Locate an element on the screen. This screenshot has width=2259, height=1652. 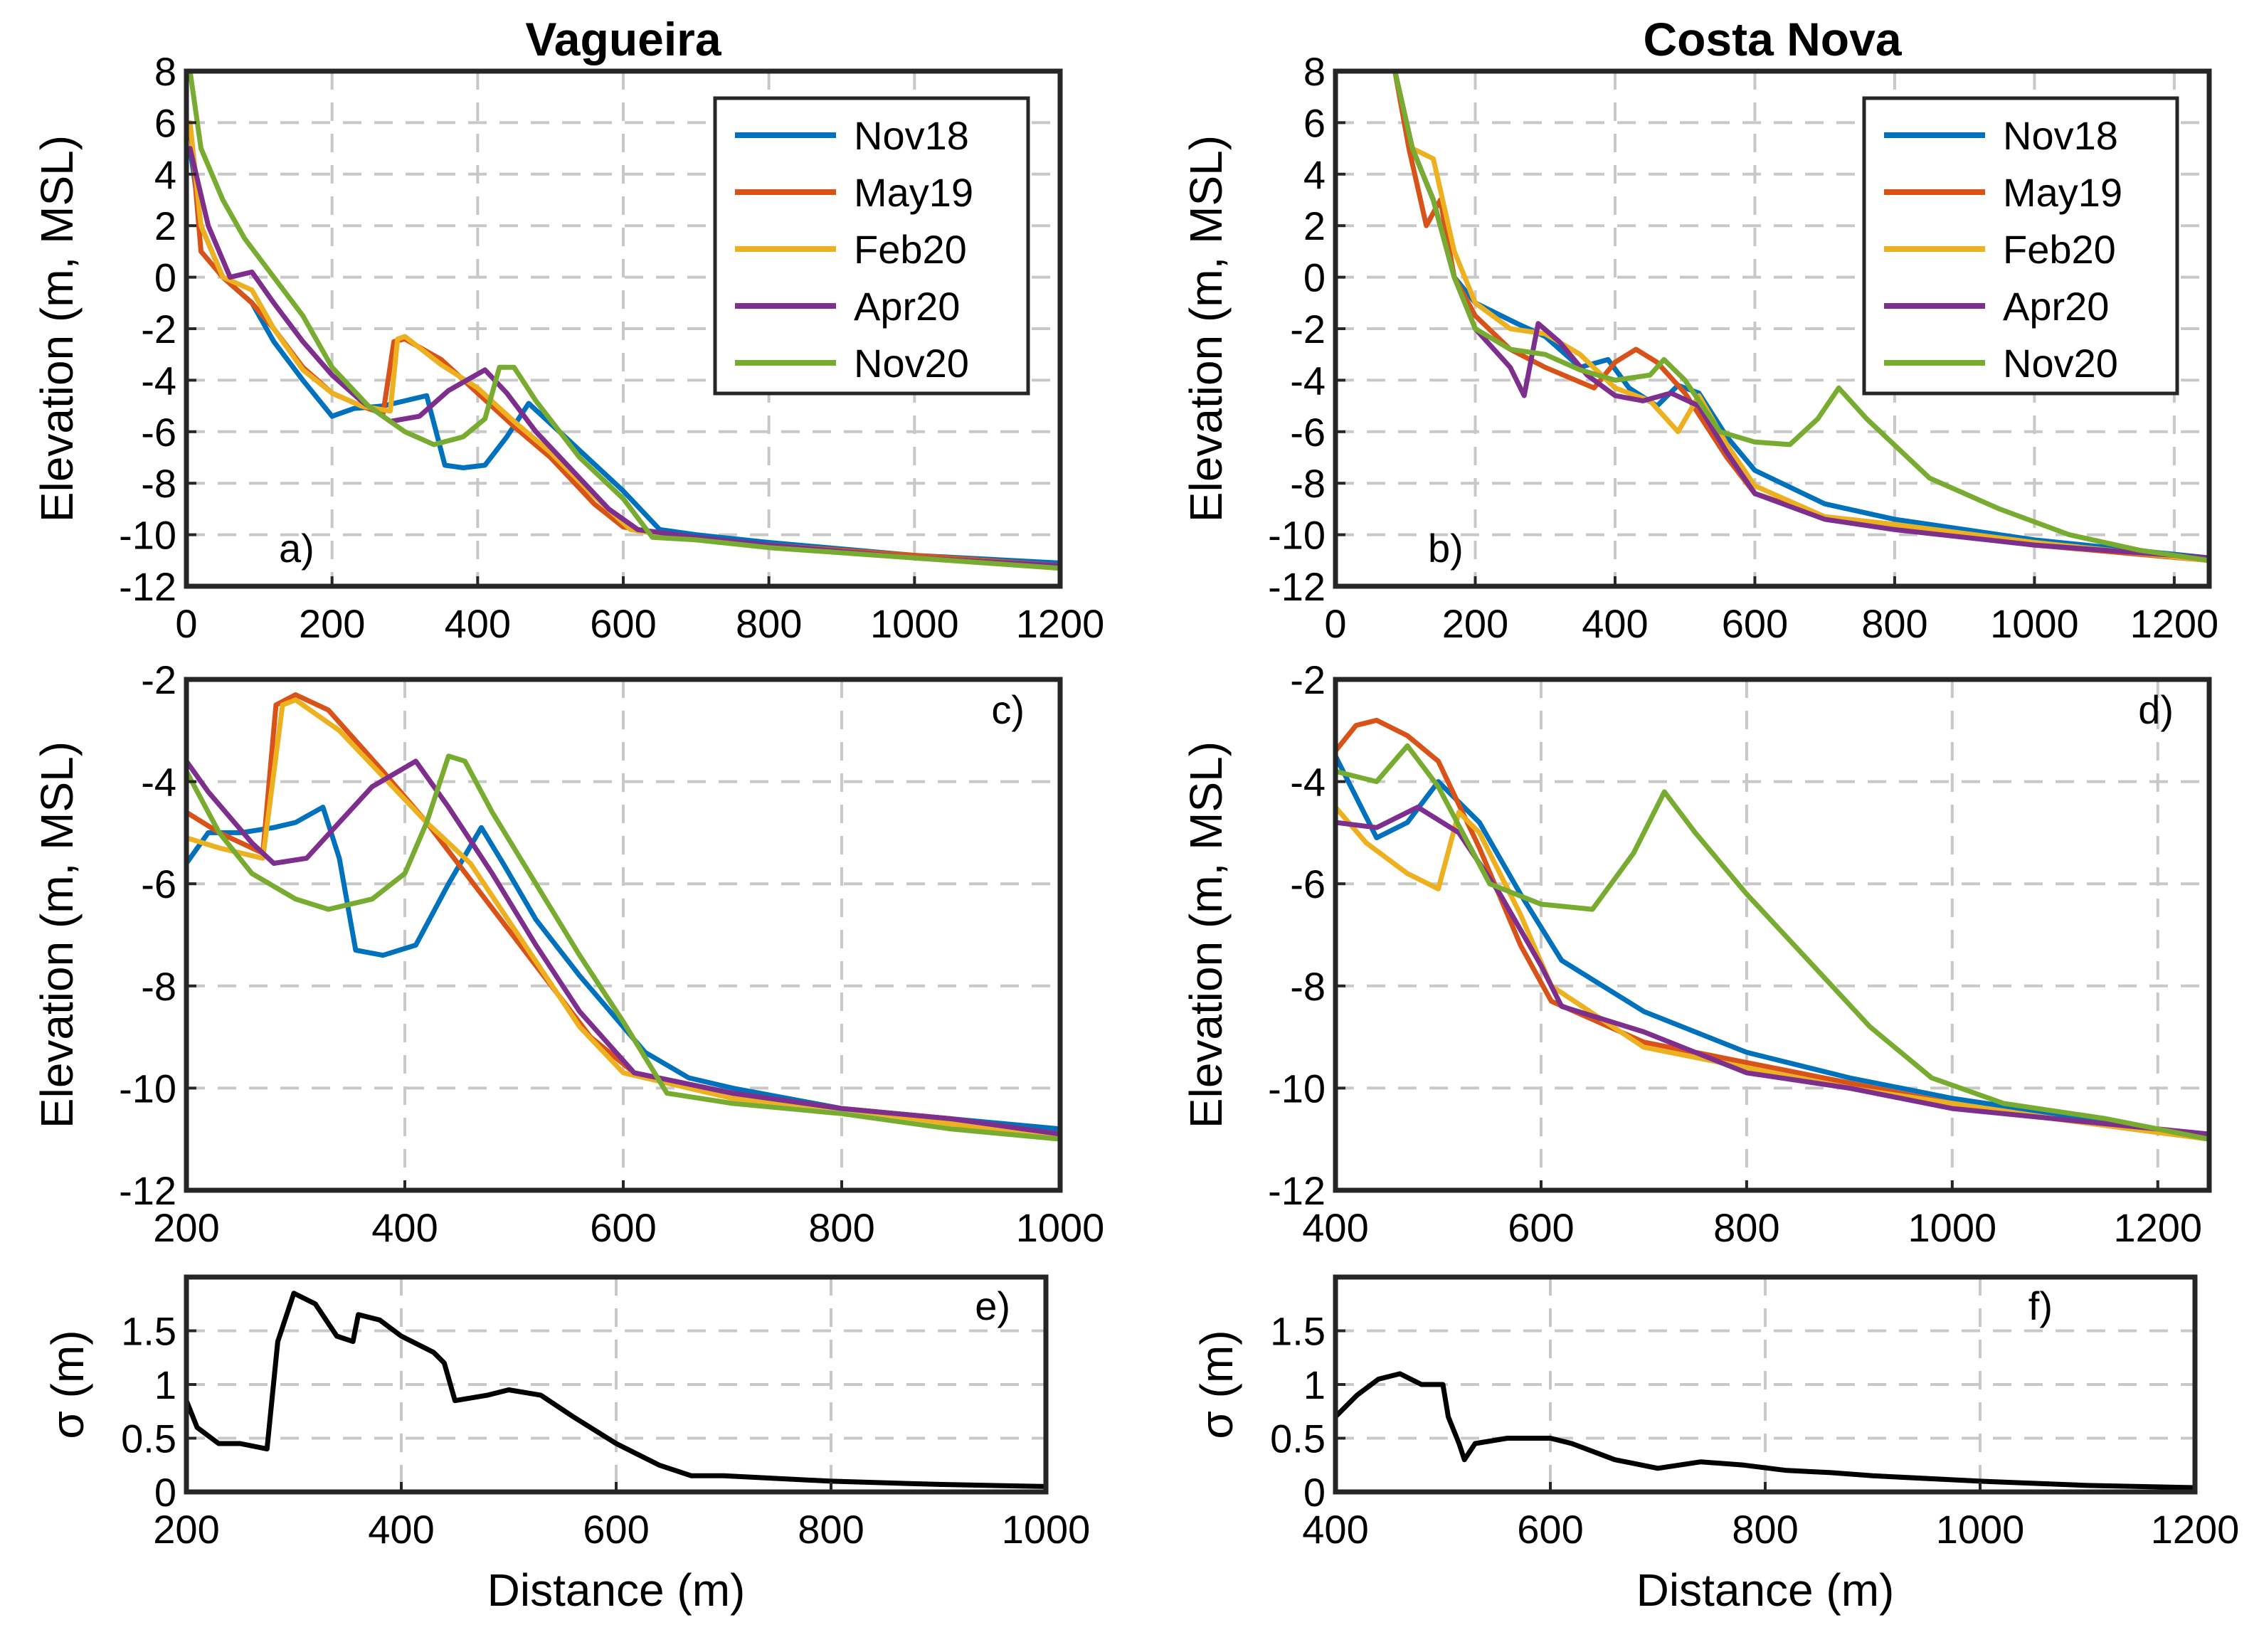
panel-label: e) is located at coordinates (992, 1305).